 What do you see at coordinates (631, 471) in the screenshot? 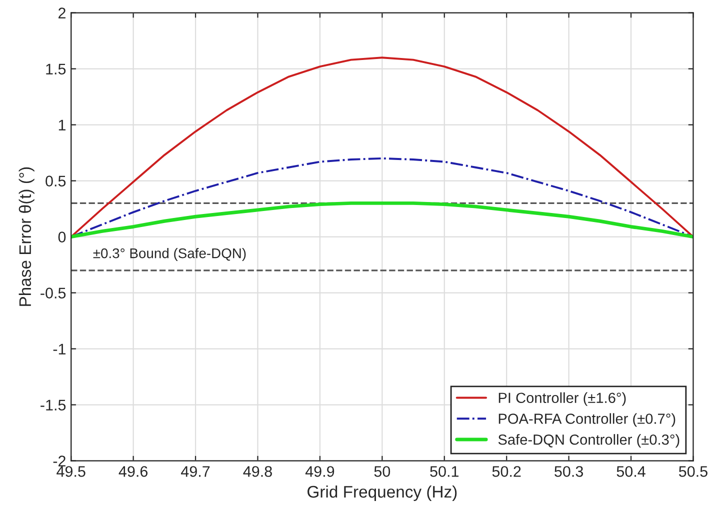
I see `x-tick-label: 50.4` at bounding box center [631, 471].